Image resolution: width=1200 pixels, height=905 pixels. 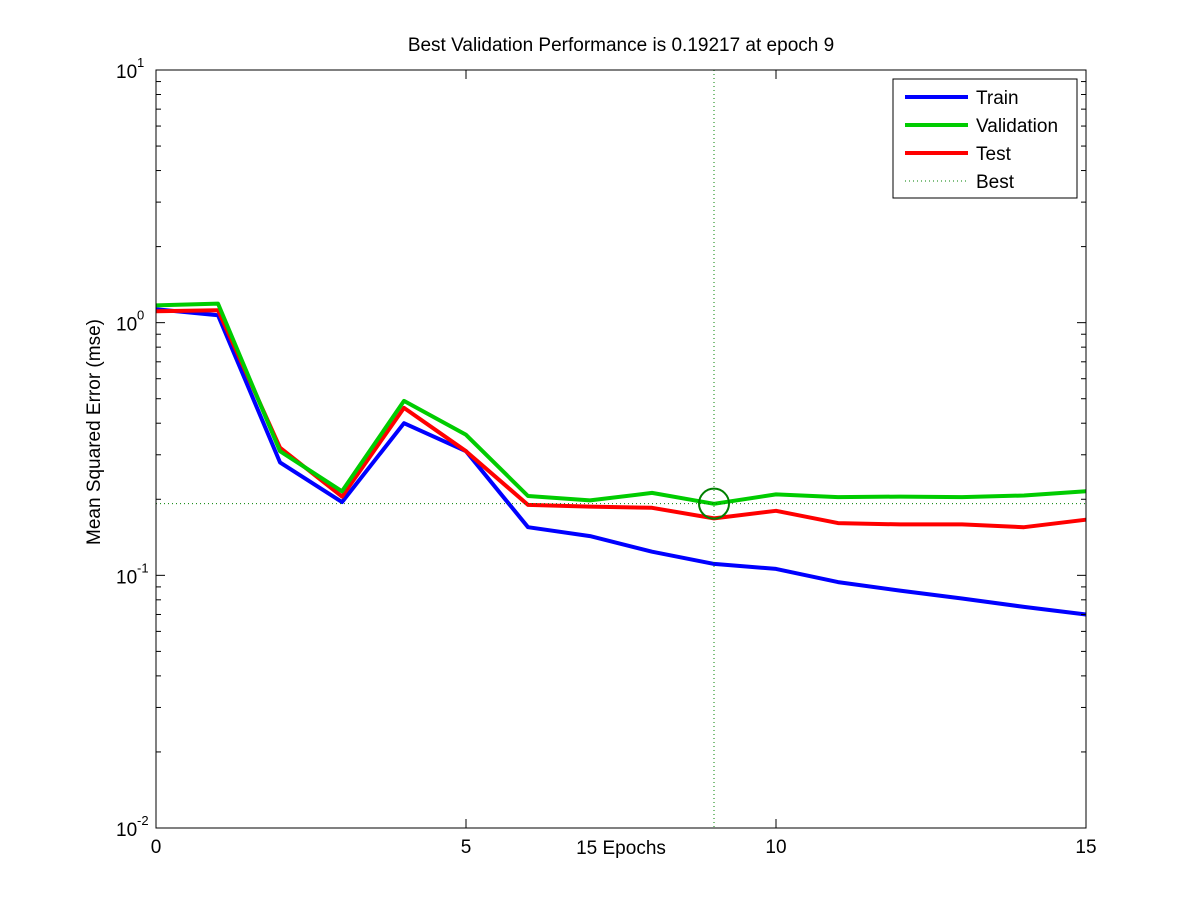 What do you see at coordinates (466, 847) in the screenshot?
I see `x-tick-label: 5` at bounding box center [466, 847].